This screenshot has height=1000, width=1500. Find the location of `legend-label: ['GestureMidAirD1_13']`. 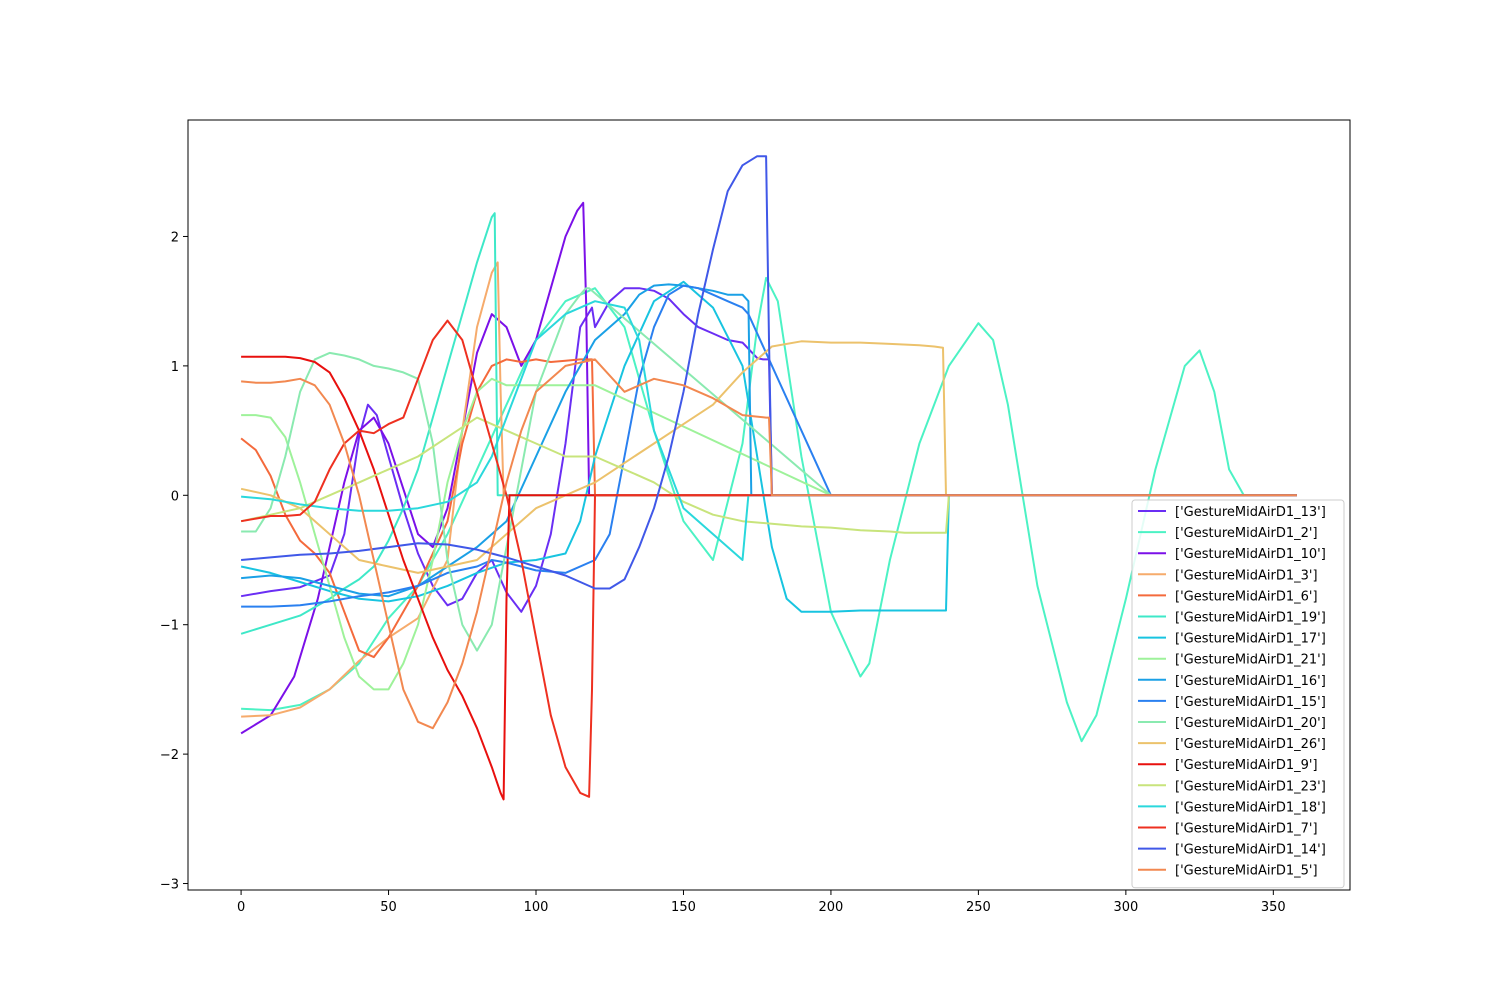

legend-label: ['GestureMidAirD1_13'] is located at coordinates (1250, 512).